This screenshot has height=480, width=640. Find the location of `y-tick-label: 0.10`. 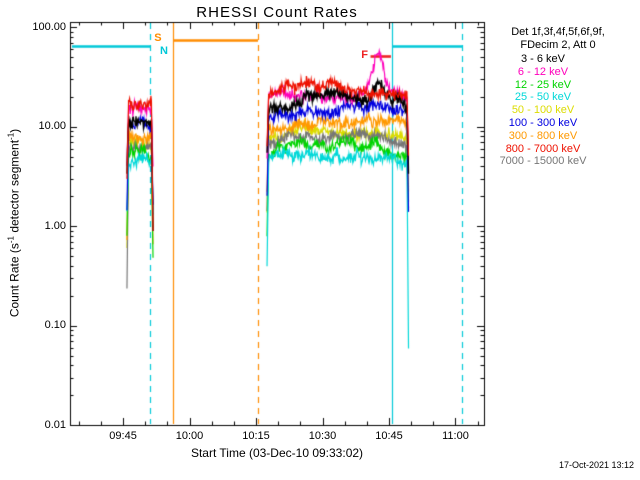

y-tick-label: 0.10 is located at coordinates (55, 325).